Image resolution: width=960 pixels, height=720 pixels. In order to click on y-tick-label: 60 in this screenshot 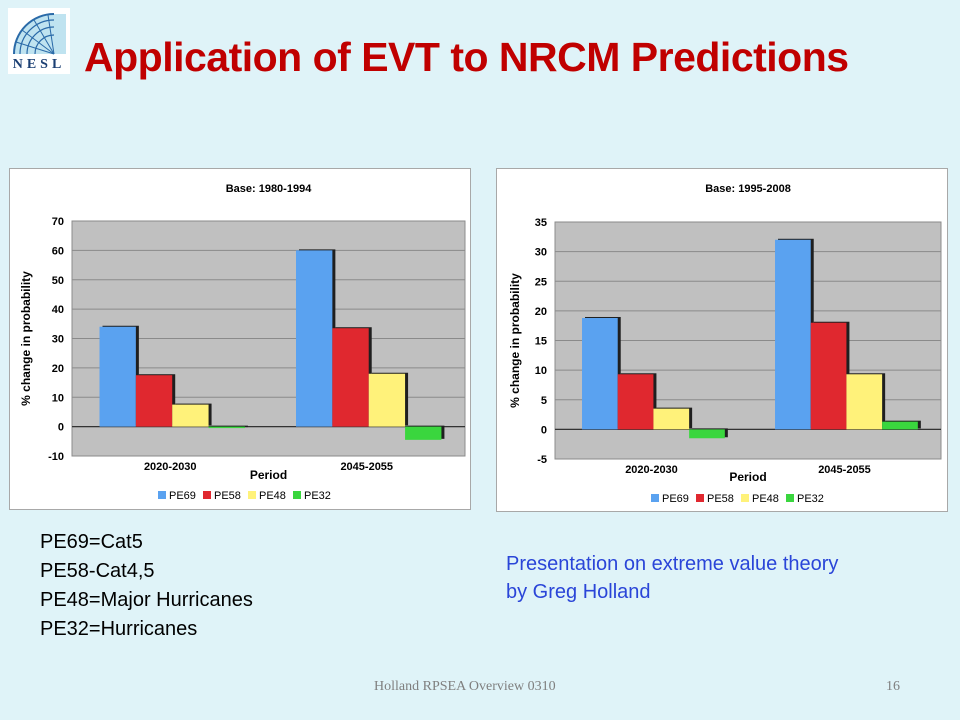, I will do `click(58, 251)`.